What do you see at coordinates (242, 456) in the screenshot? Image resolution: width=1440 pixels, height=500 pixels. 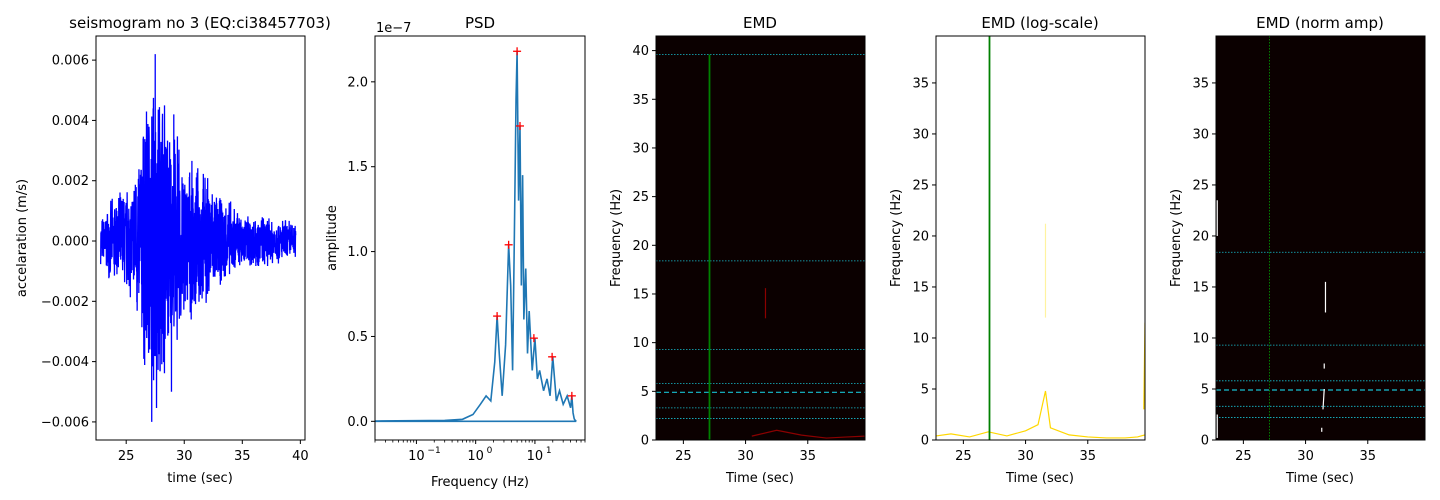 I see `seismogram-xtick-label: 35` at bounding box center [242, 456].